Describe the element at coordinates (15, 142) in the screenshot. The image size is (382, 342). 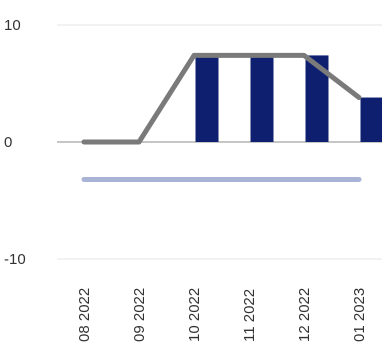
I see `y-axis-ticks: 10 0 -10` at that location.